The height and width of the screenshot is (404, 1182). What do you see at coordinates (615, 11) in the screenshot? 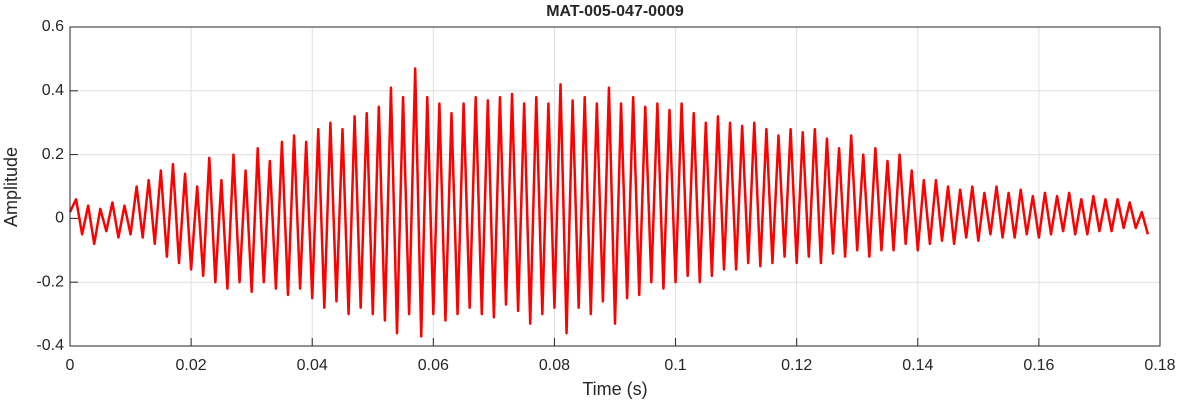
I see `chart-title: MAT-005-047-0009` at bounding box center [615, 11].